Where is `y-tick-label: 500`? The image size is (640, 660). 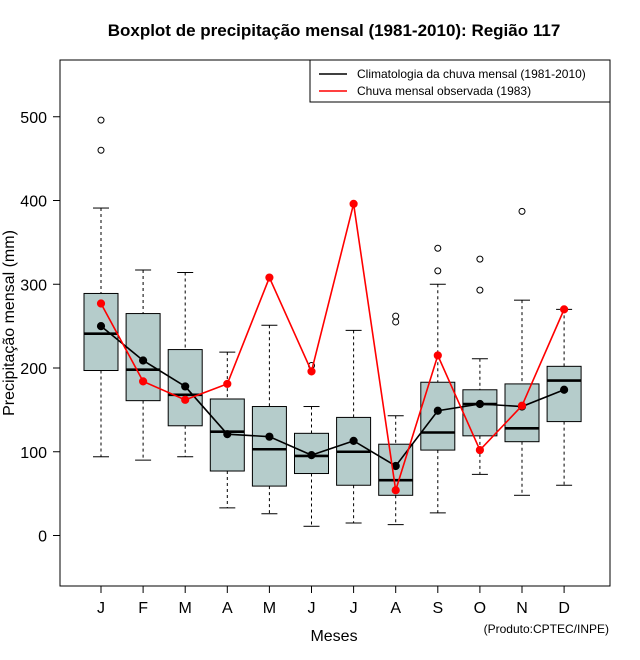
y-tick-label: 500 is located at coordinates (33, 118).